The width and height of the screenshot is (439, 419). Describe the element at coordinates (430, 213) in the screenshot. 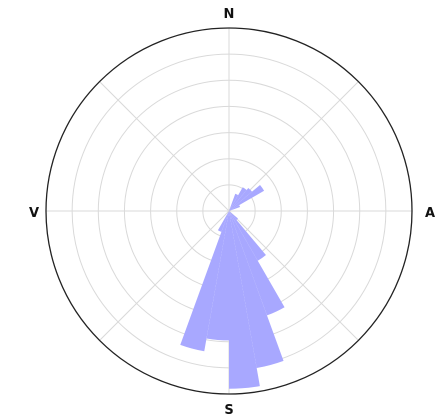

I see `east-label: A` at that location.